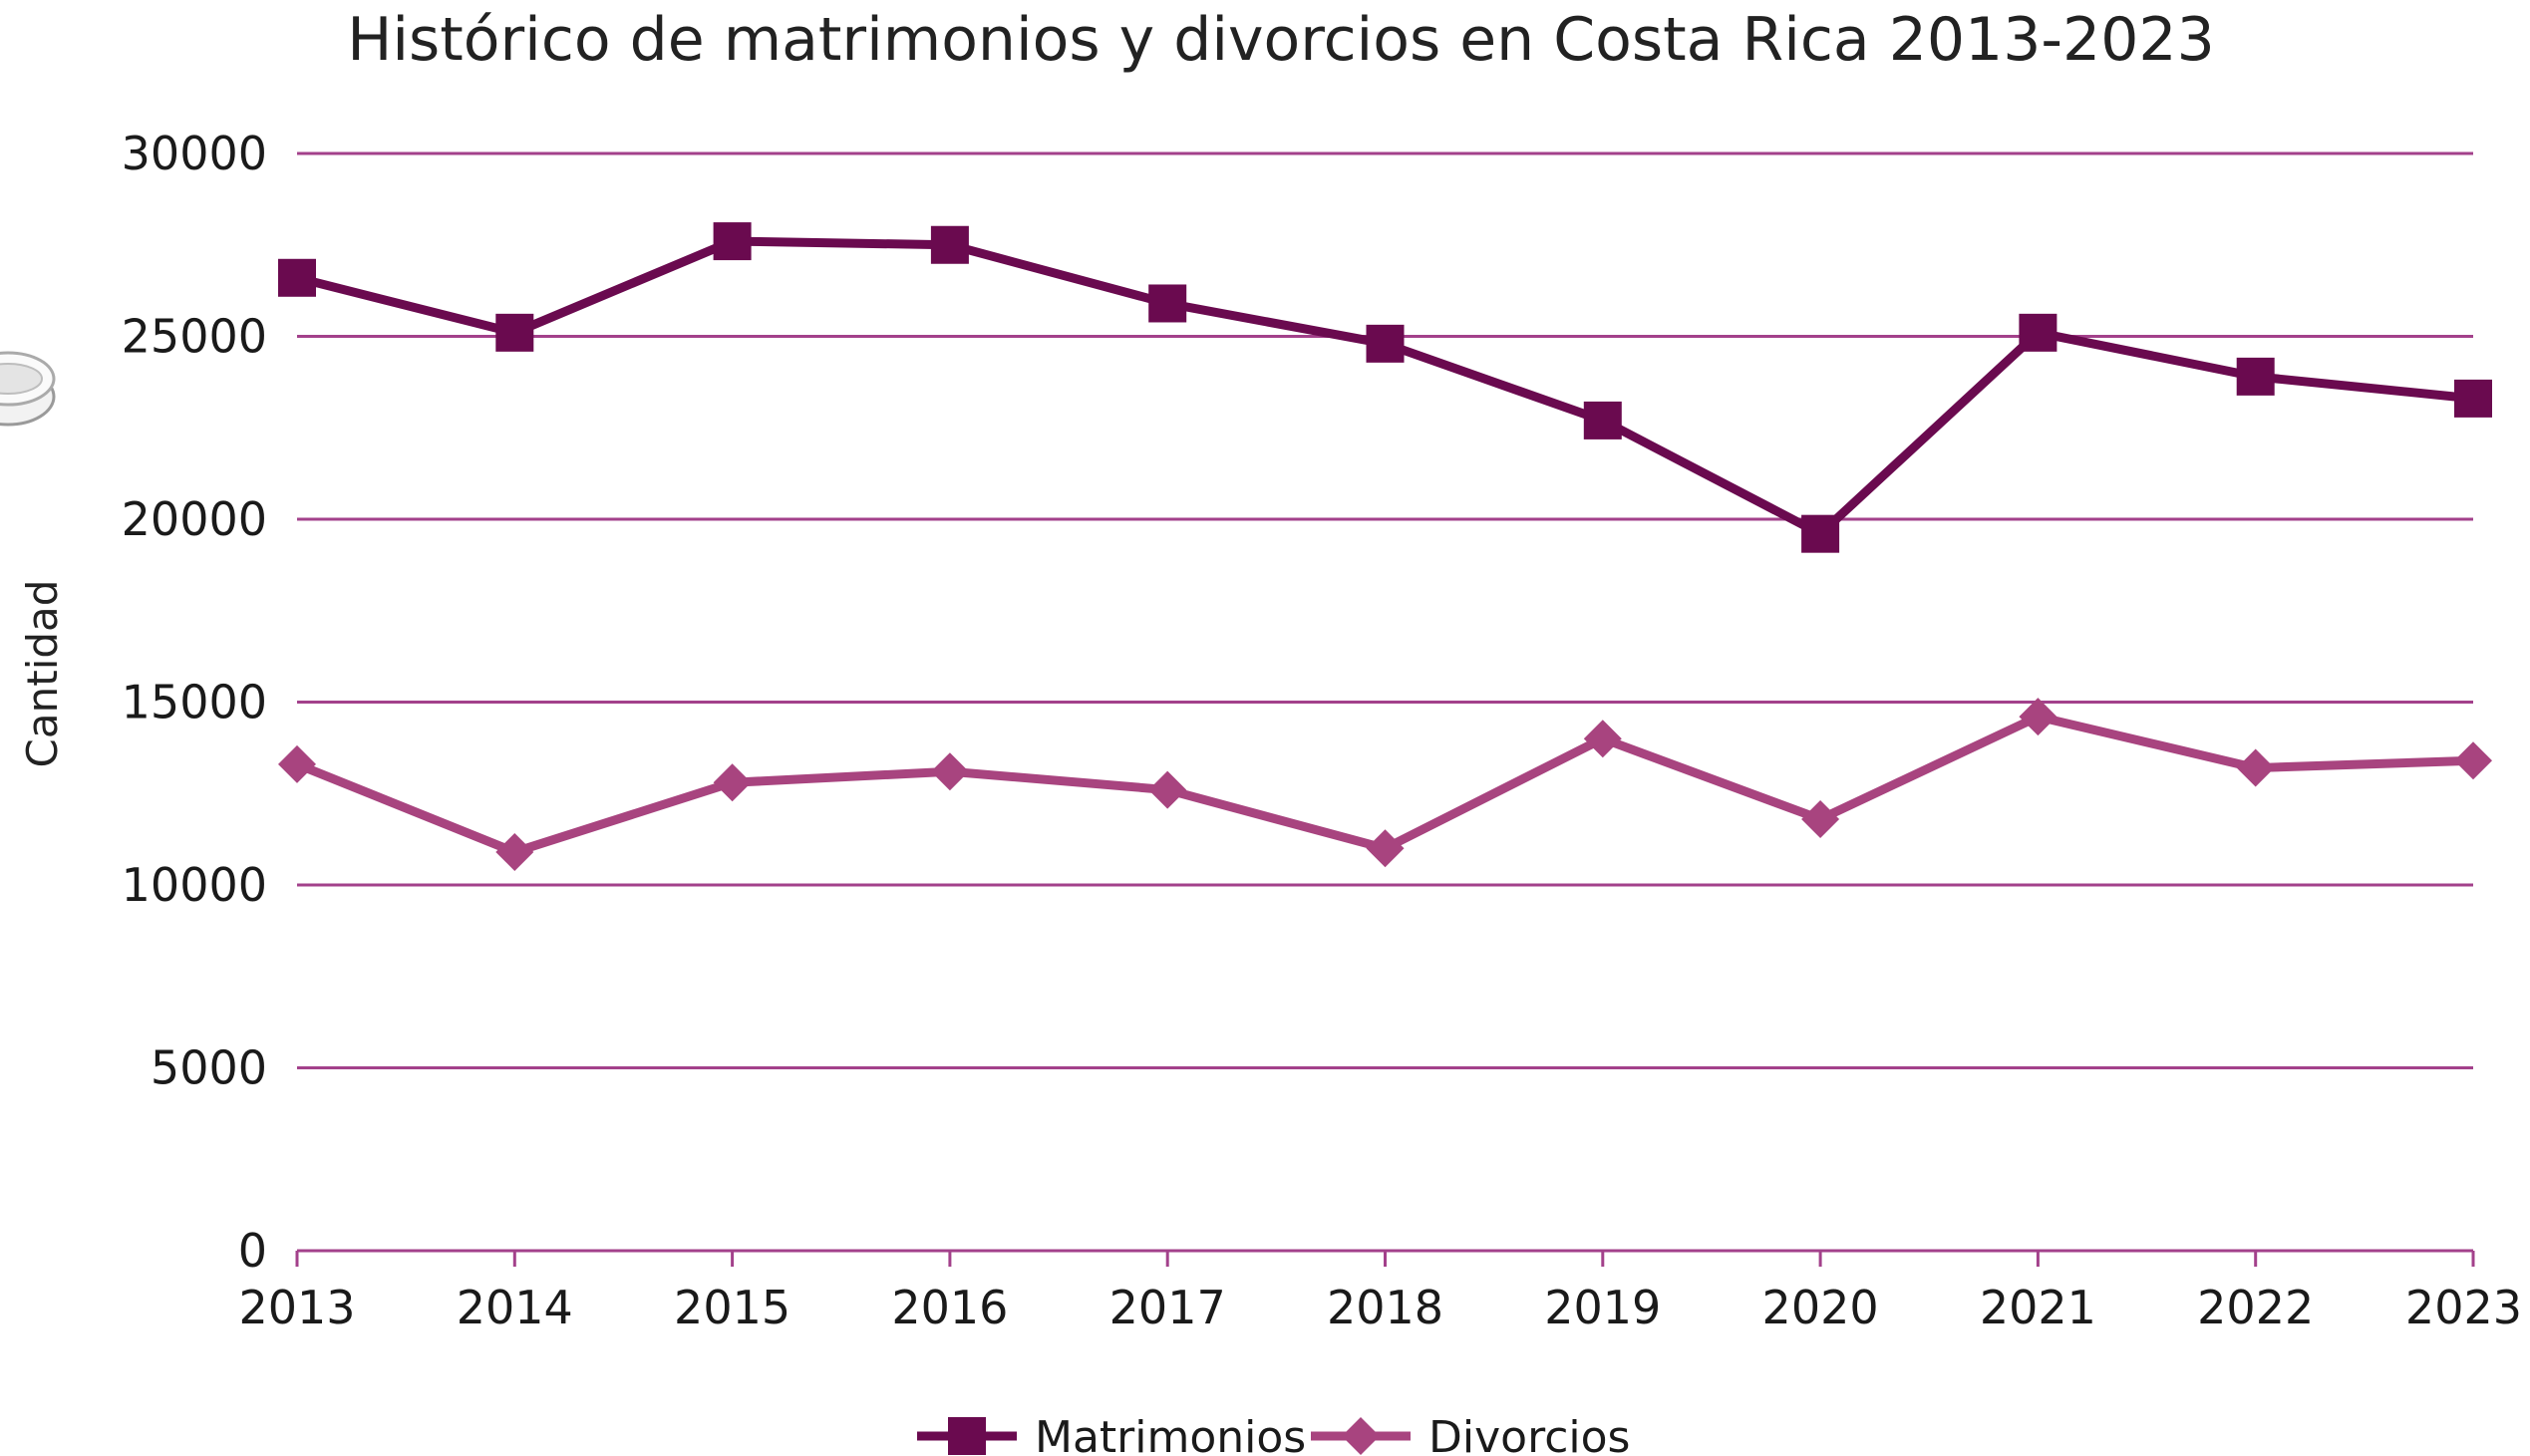  What do you see at coordinates (194, 885) in the screenshot?
I see `y-tick-label: 10000` at bounding box center [194, 885].